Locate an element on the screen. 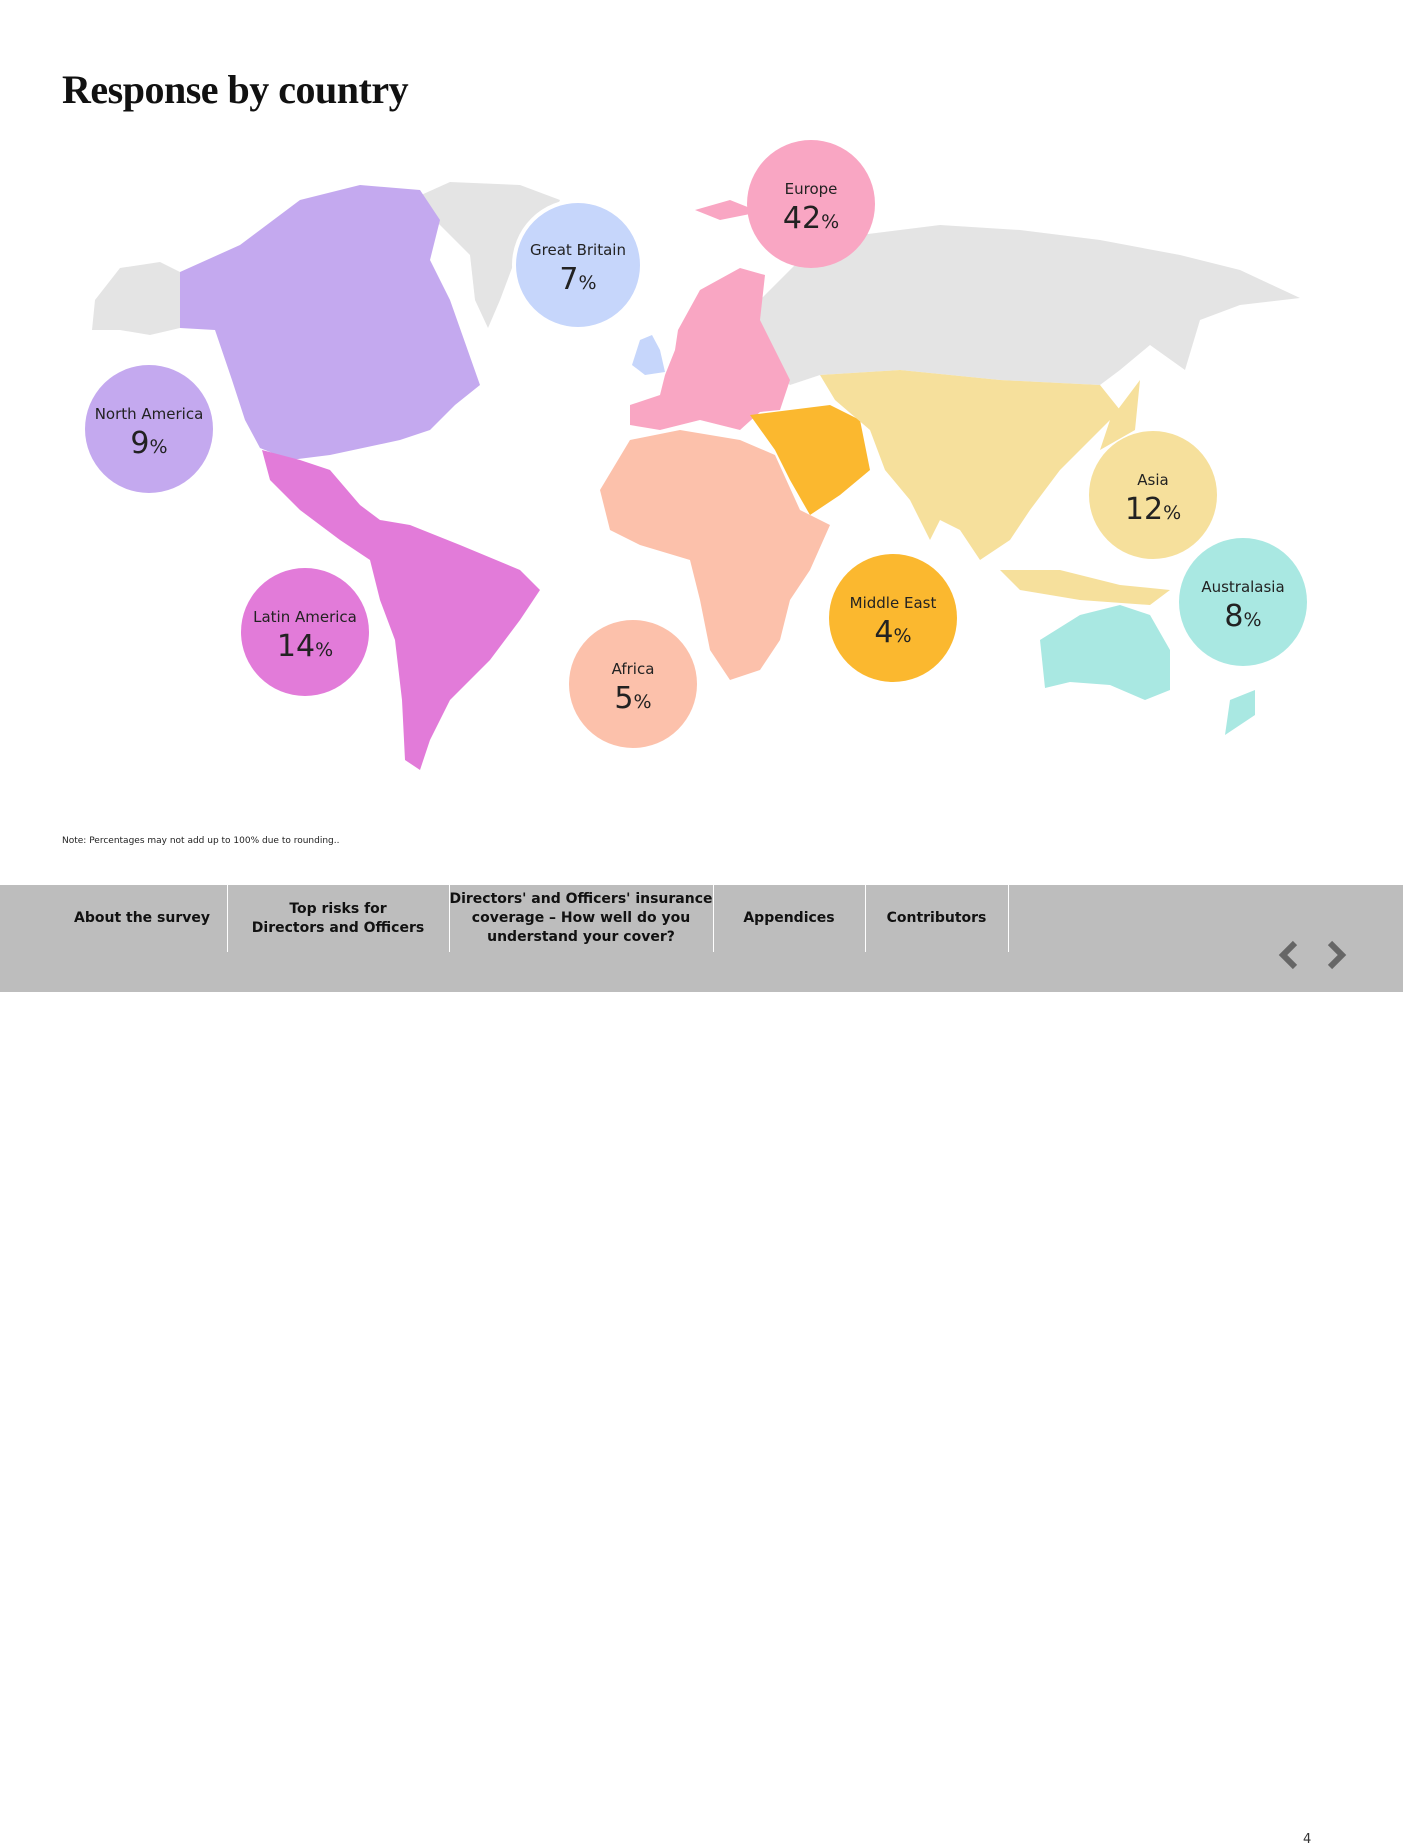  nav-item: Contributors is located at coordinates (937, 918).